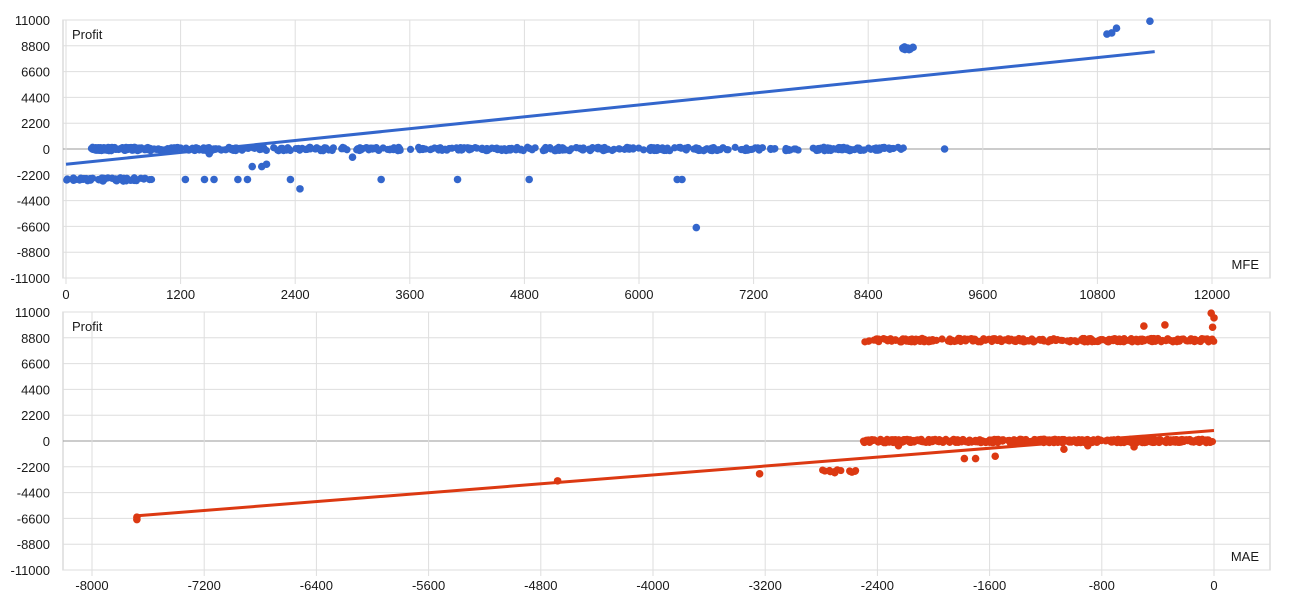 Image resolution: width=1290 pixels, height=600 pixels. Describe the element at coordinates (46, 441) in the screenshot. I see `mae-y-tick-label: 0` at that location.